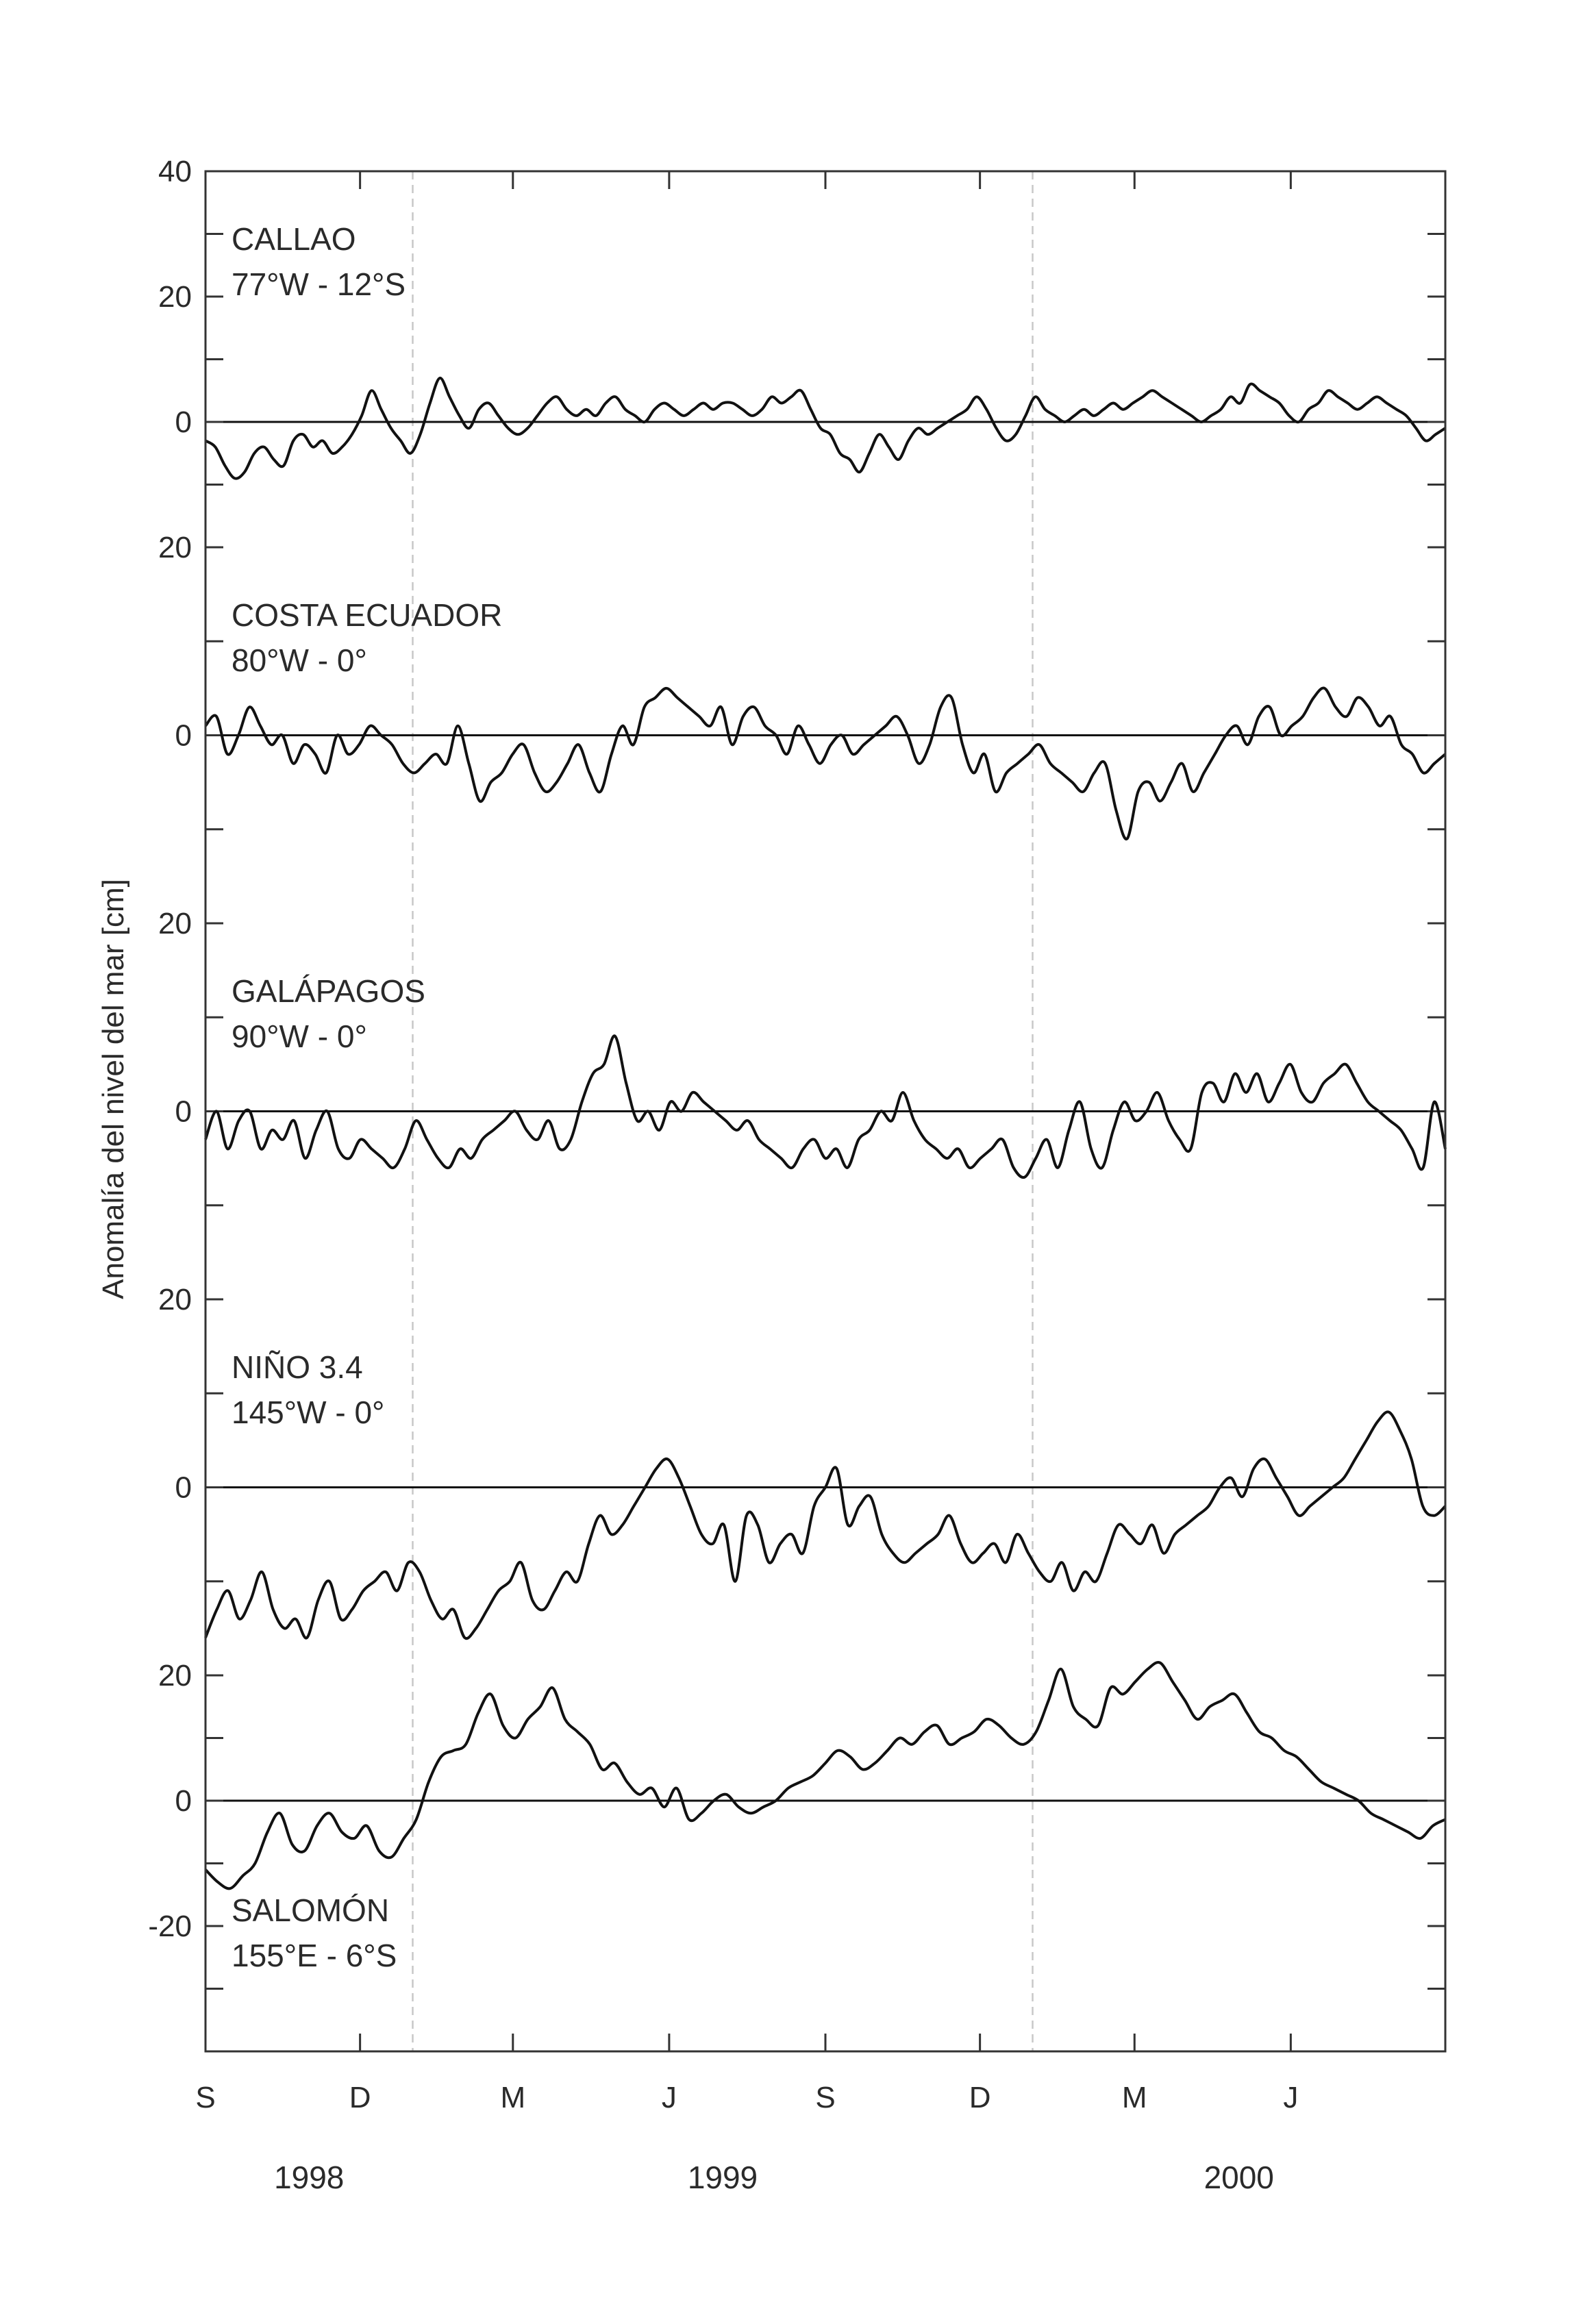 This screenshot has height=2300, width=1596. Describe the element at coordinates (309, 2177) in the screenshot. I see `year-label: 1998` at that location.